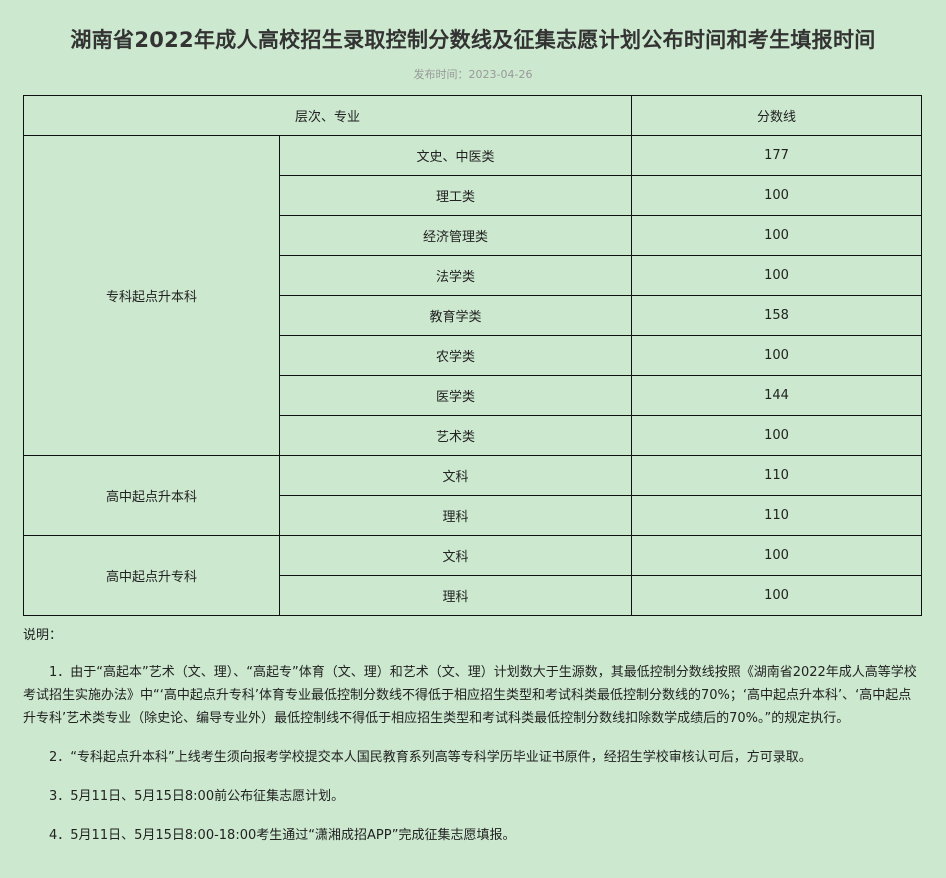  What do you see at coordinates (455, 235) in the screenshot?
I see `major-cell: 经济管理类` at bounding box center [455, 235].